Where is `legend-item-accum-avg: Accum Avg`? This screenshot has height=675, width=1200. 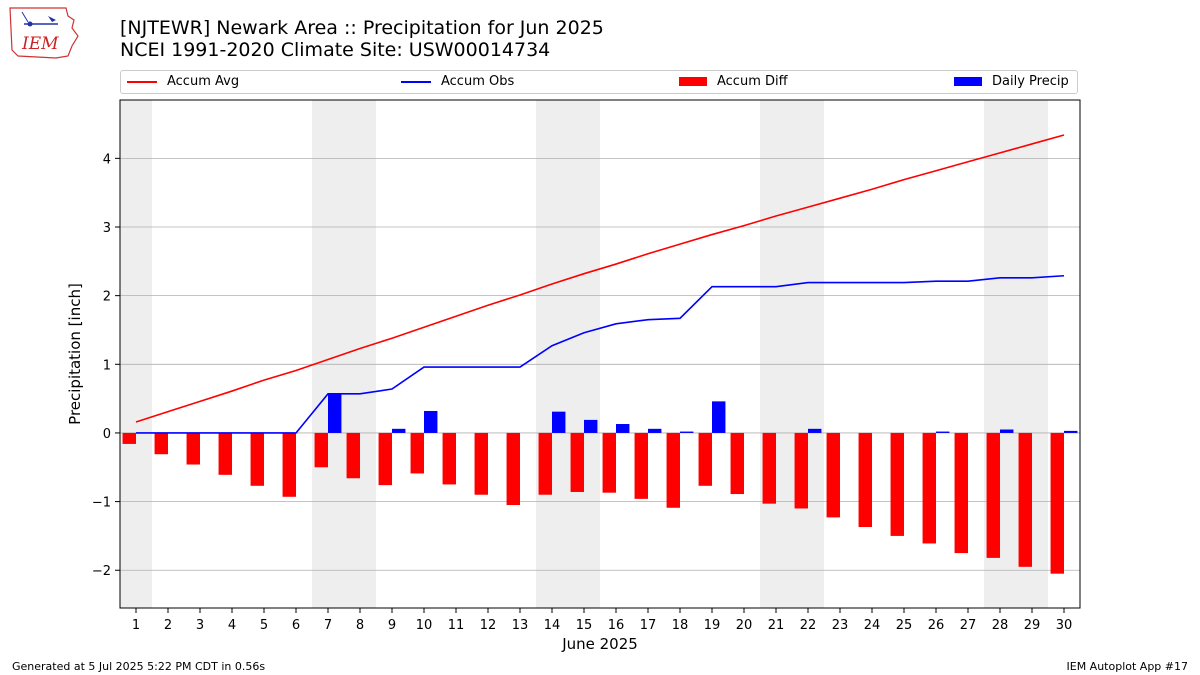
legend-item-accum-avg: Accum Avg is located at coordinates (183, 81).